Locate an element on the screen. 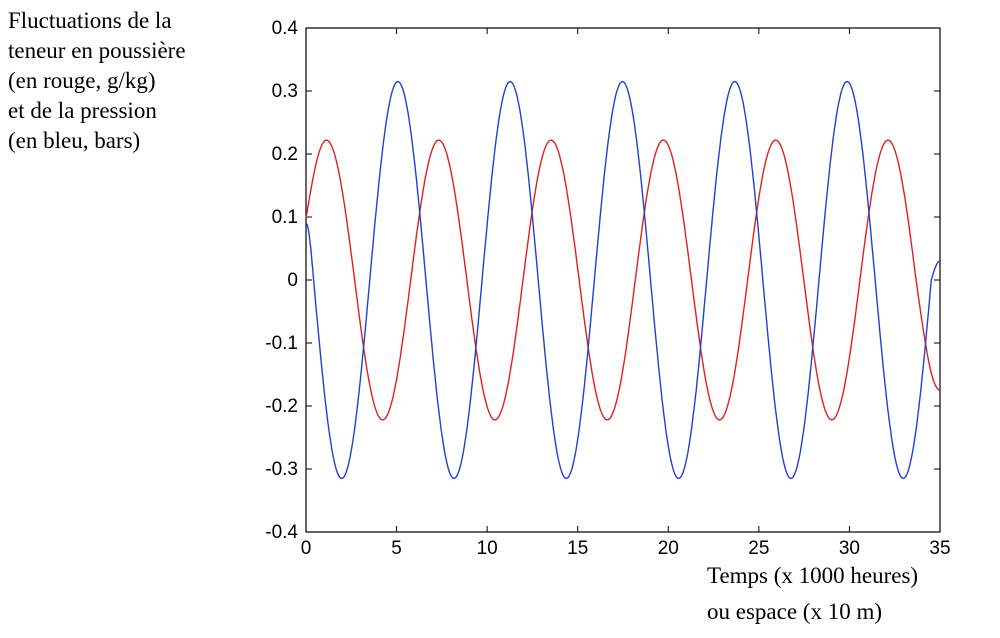 The image size is (1000, 638). x-tick-label: 15 is located at coordinates (577, 548).